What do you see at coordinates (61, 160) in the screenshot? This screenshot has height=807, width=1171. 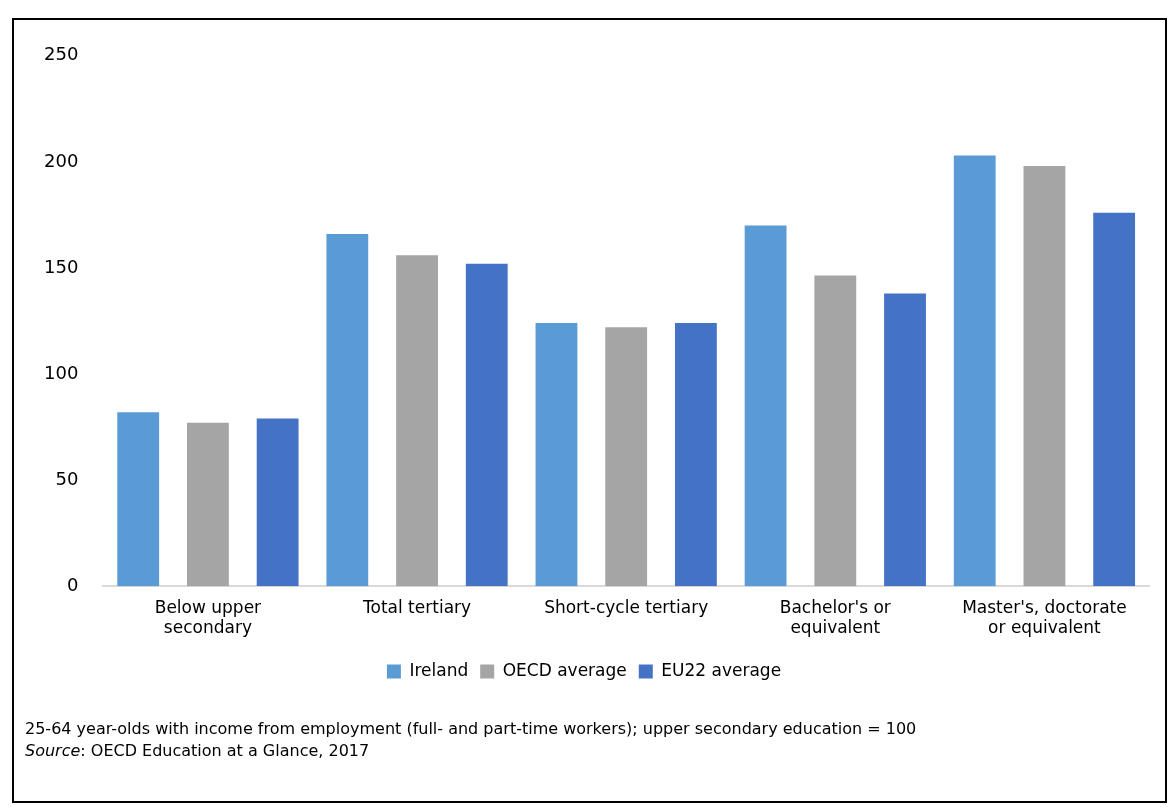 I see `y-tick-label: 200` at bounding box center [61, 160].